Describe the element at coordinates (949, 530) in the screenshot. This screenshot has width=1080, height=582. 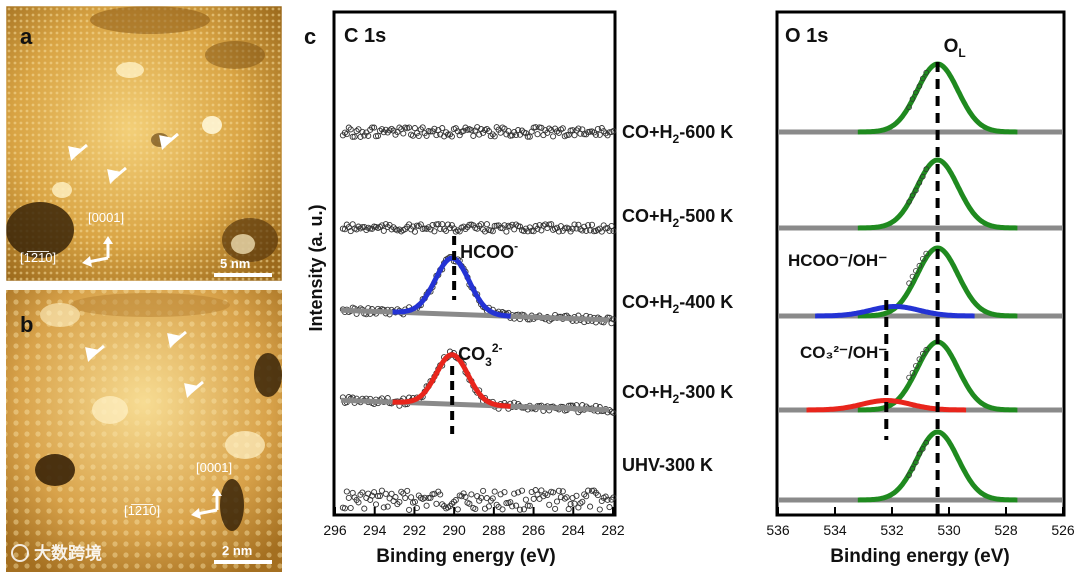
I see `o1s-x-tick-label: 530` at that location.